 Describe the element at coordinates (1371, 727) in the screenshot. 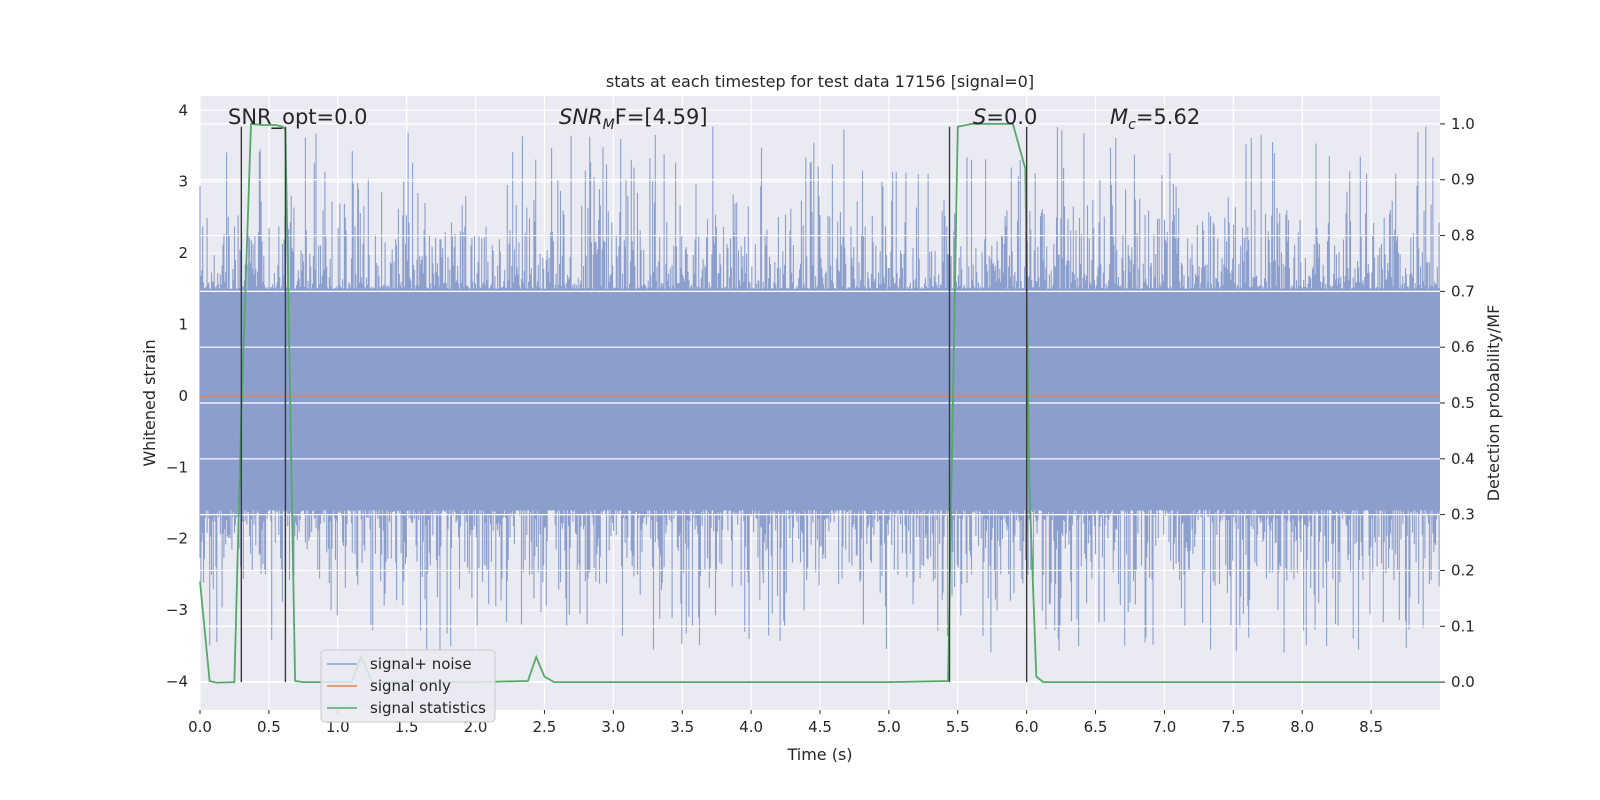

I see `x-tick-label: 8.5` at that location.